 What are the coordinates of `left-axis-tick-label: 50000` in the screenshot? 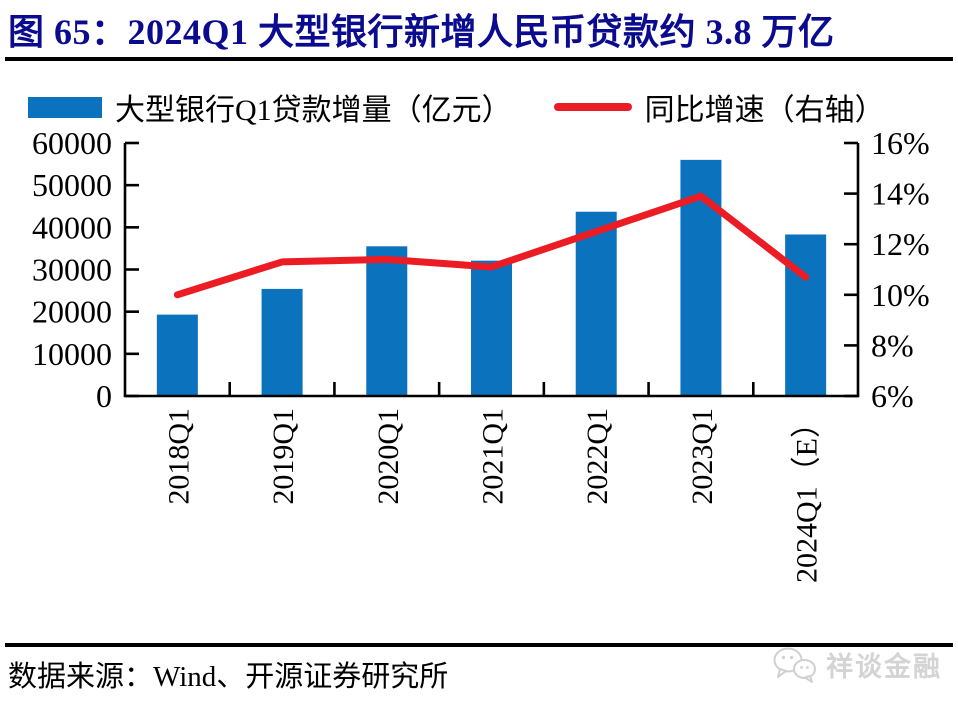 It's located at (72, 185).